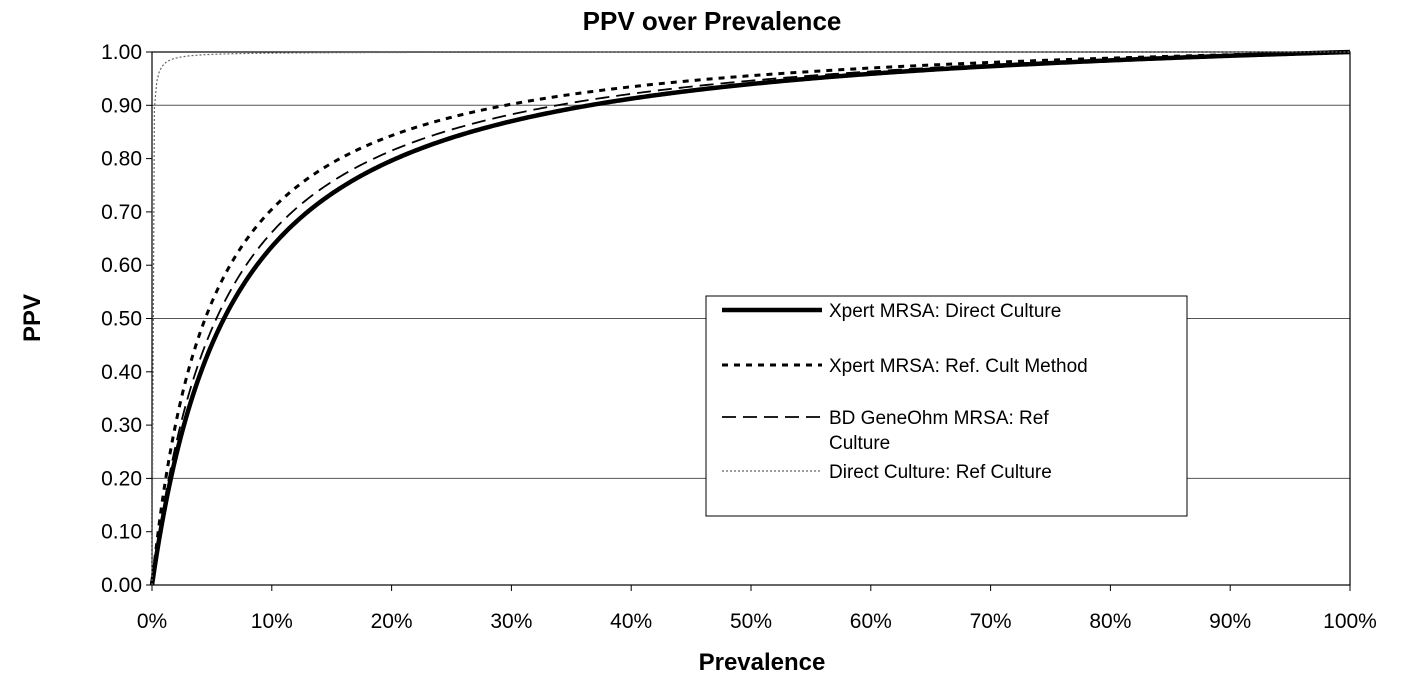  I want to click on x-tick-label: 20%, so click(392, 621).